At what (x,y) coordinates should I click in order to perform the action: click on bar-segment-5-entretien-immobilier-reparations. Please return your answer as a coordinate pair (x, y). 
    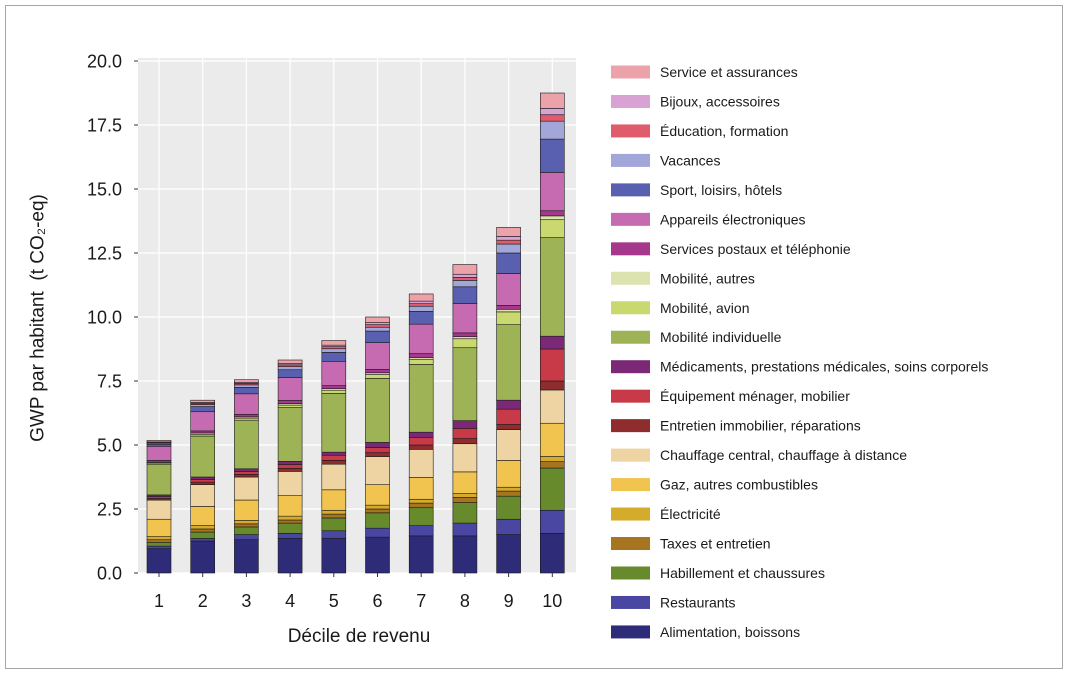
    Looking at the image, I should click on (334, 462).